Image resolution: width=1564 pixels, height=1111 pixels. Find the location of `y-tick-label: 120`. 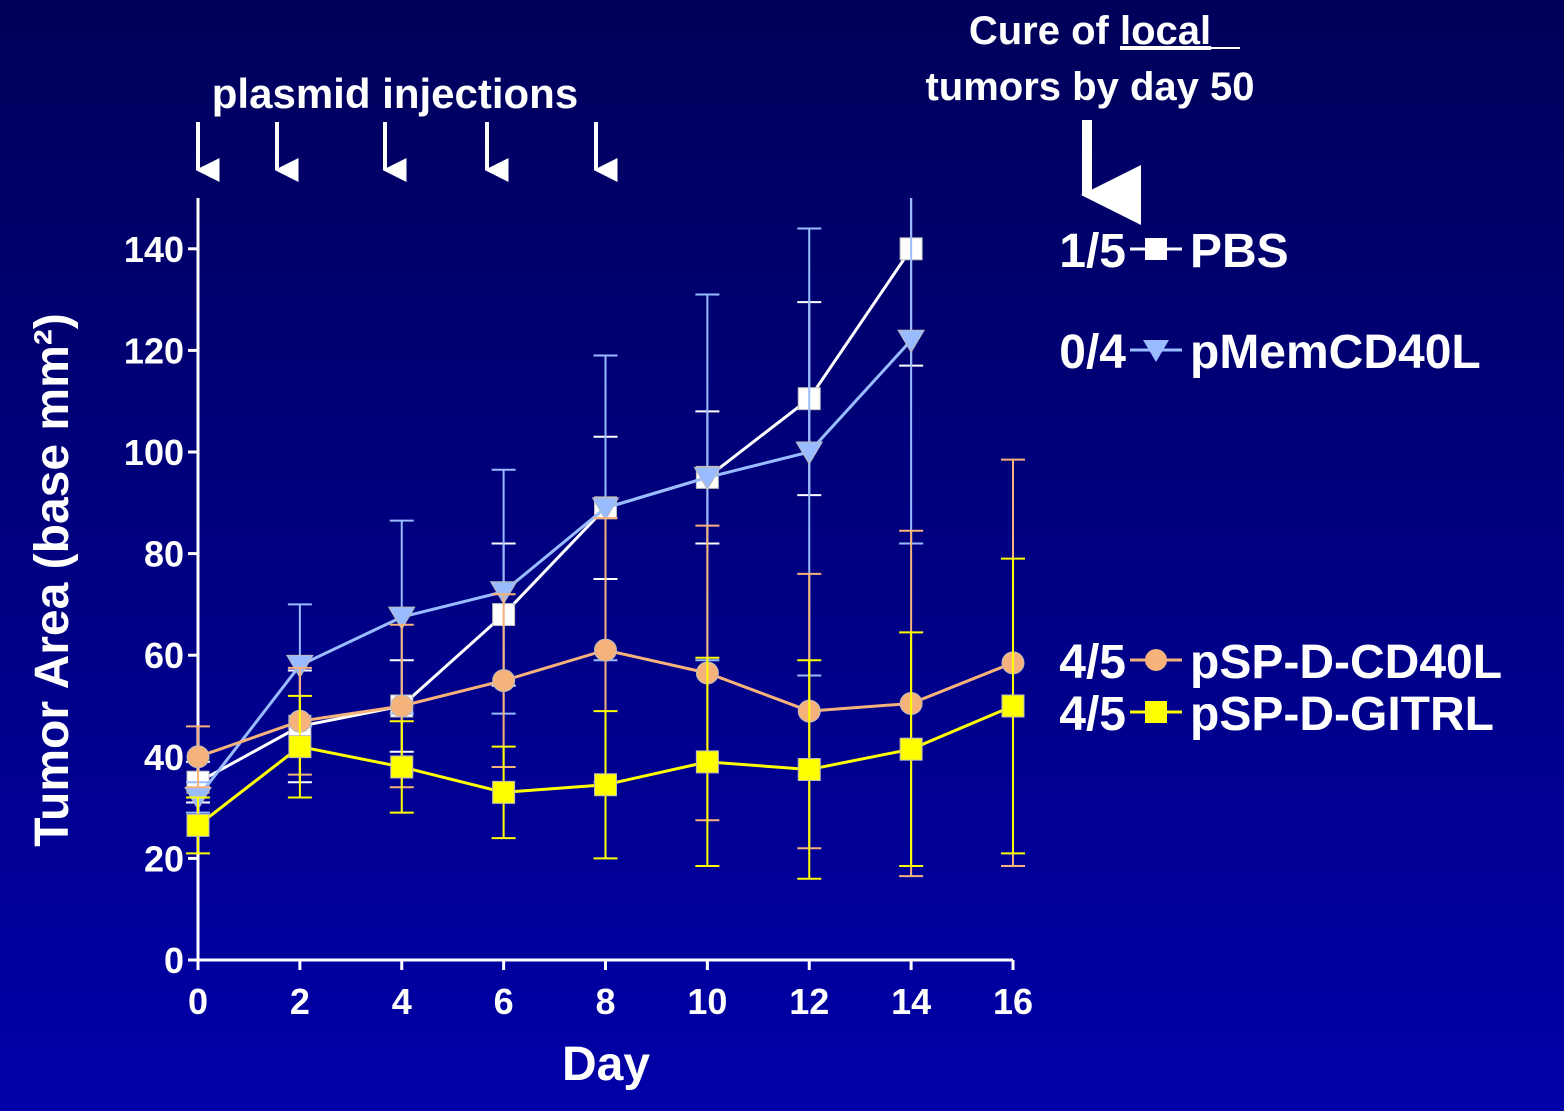

y-tick-label: 120 is located at coordinates (154, 350).